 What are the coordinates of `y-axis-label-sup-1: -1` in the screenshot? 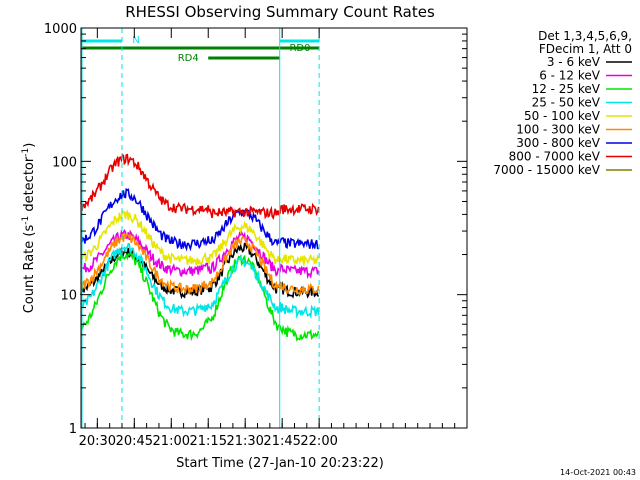 It's located at (26, 220).